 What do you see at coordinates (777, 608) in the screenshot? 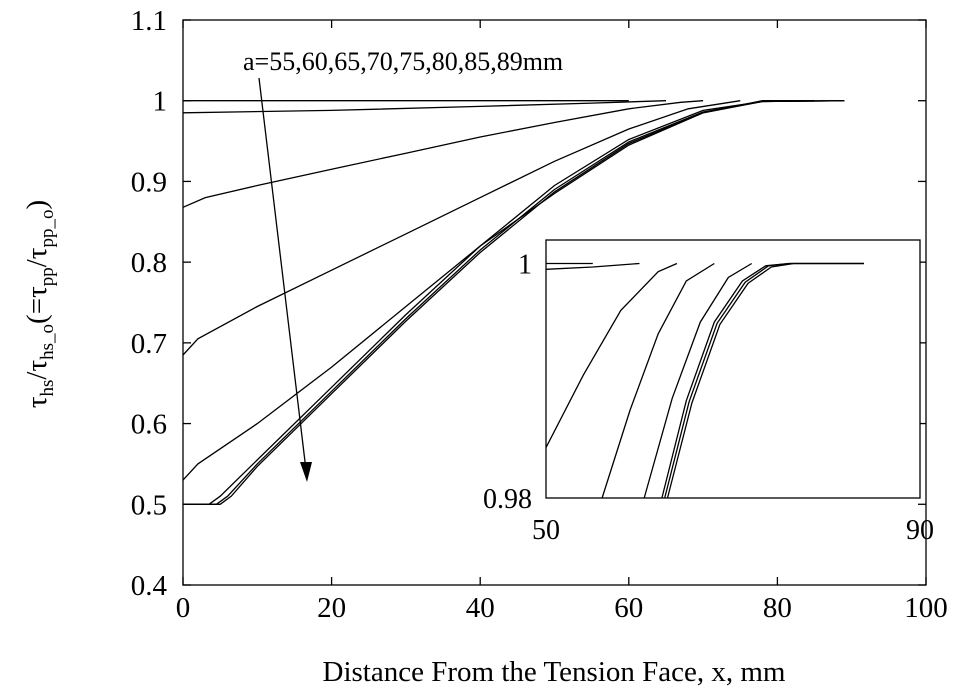
I see `x-tick-label: 80` at bounding box center [777, 608].